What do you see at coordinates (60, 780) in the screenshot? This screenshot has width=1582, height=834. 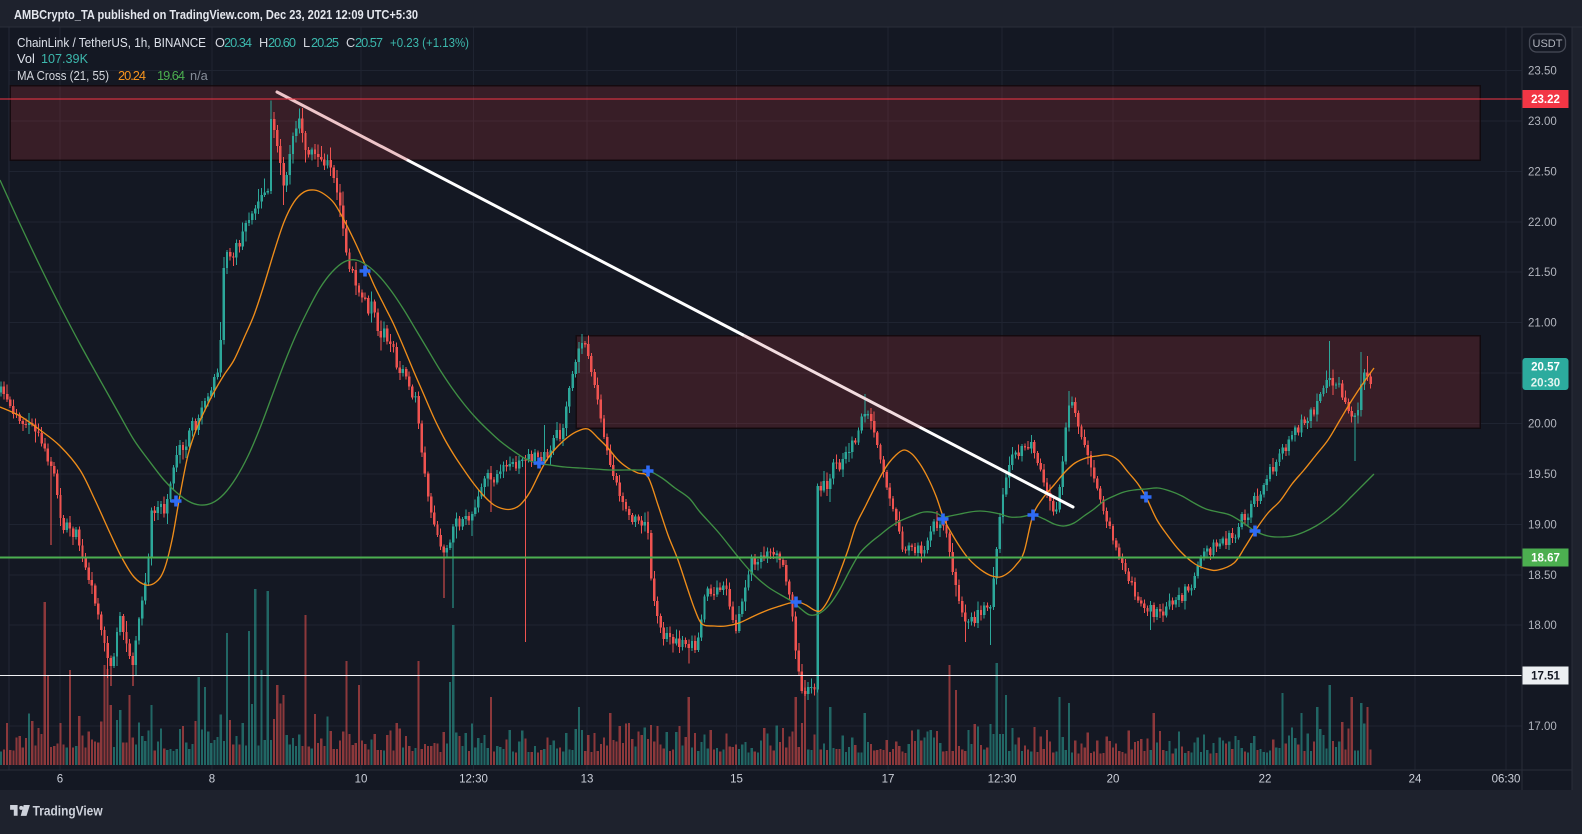 I see `svg-text: 6` at bounding box center [60, 780].